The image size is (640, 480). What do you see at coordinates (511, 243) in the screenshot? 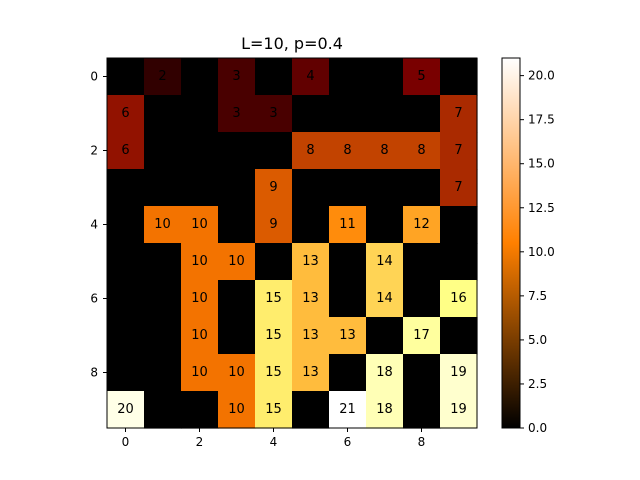
I see `colorbar` at bounding box center [511, 243].